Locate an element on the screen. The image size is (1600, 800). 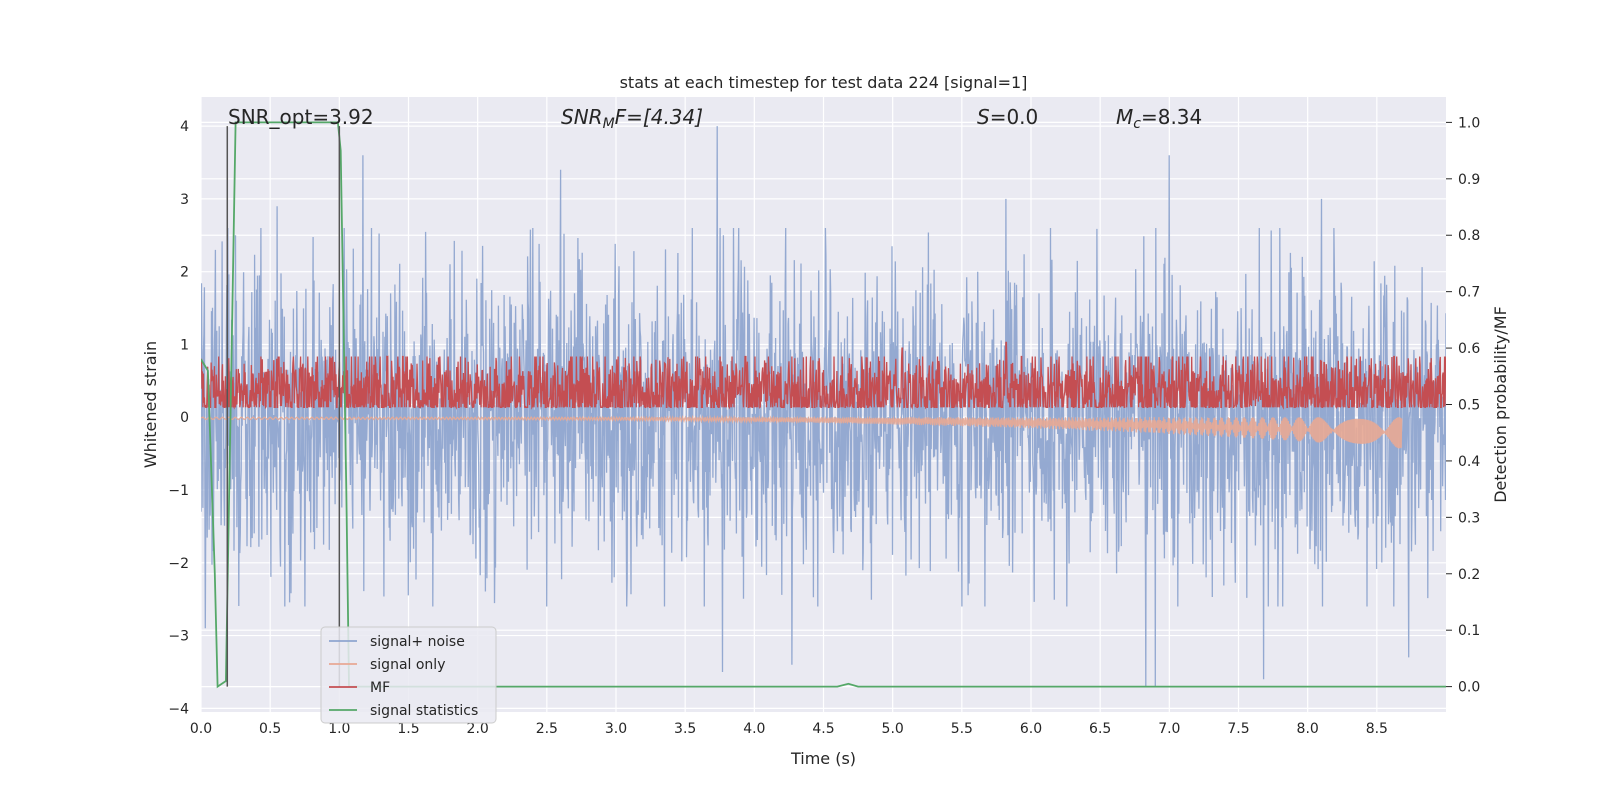
legend-label: signal only is located at coordinates (407, 665).